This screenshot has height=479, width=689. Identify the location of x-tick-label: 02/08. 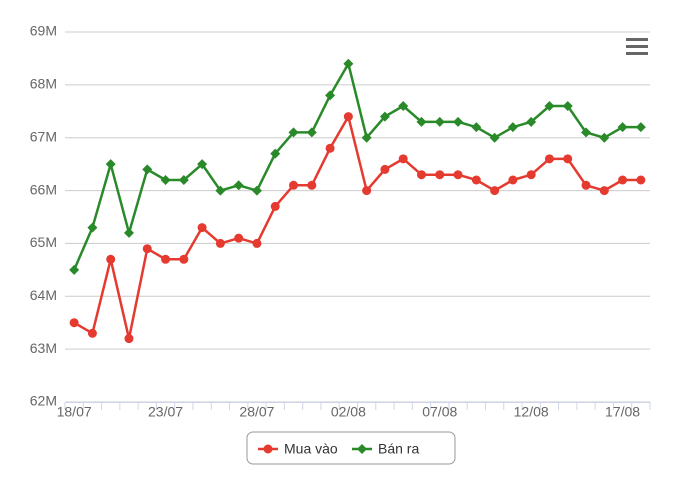
(348, 412).